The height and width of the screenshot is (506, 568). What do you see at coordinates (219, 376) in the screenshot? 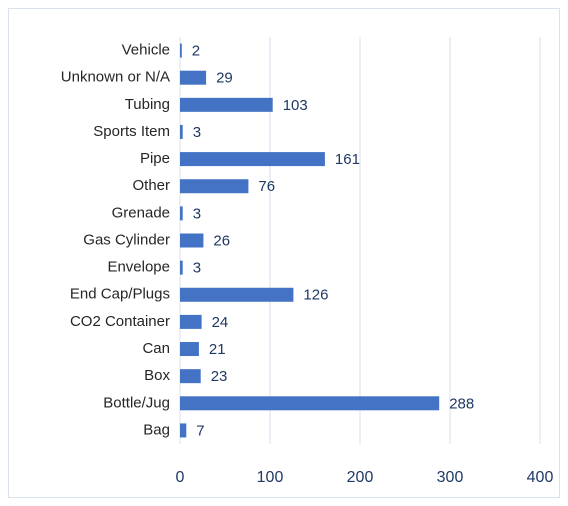
I see `value-label: 23` at bounding box center [219, 376].